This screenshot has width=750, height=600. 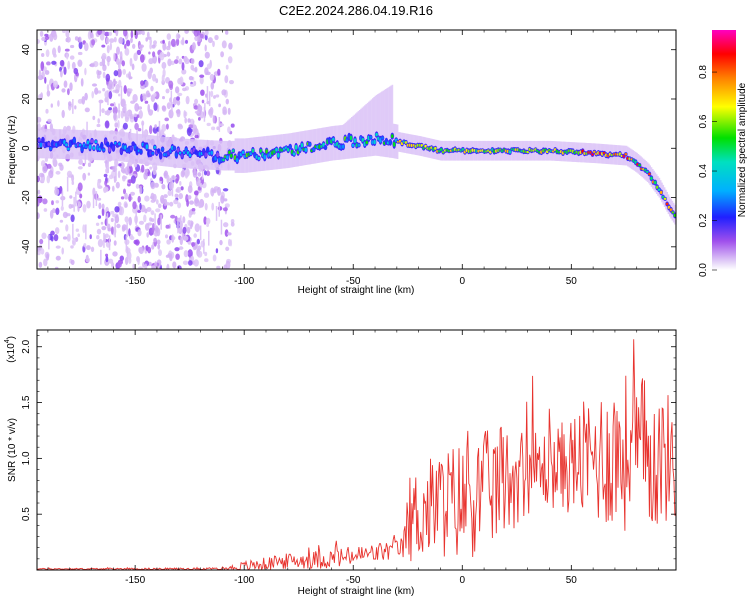 I want to click on x-tick-label: 50, so click(x=572, y=281).